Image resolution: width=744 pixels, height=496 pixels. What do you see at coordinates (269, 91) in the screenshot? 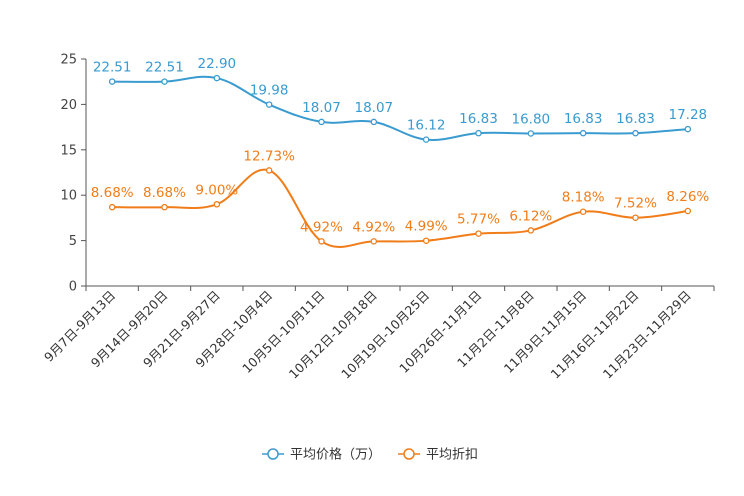
I see `data-label: 19.98` at bounding box center [269, 91].